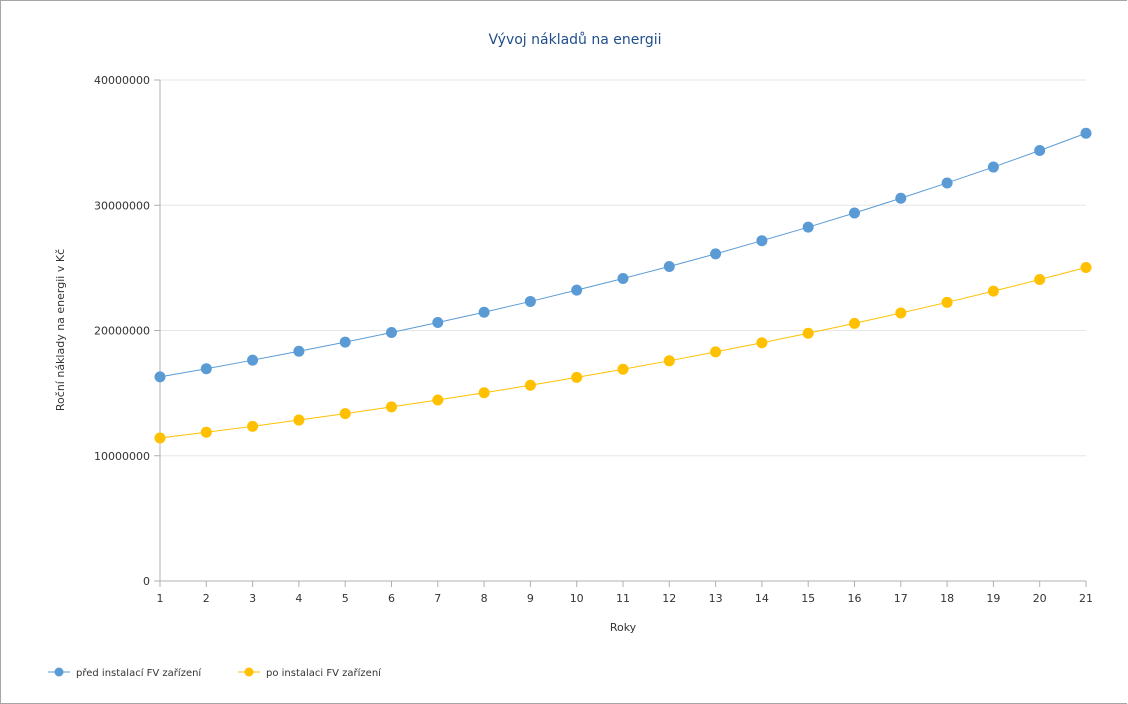 The height and width of the screenshot is (704, 1128). What do you see at coordinates (437, 598) in the screenshot?
I see `x-tick-label: 7` at bounding box center [437, 598].